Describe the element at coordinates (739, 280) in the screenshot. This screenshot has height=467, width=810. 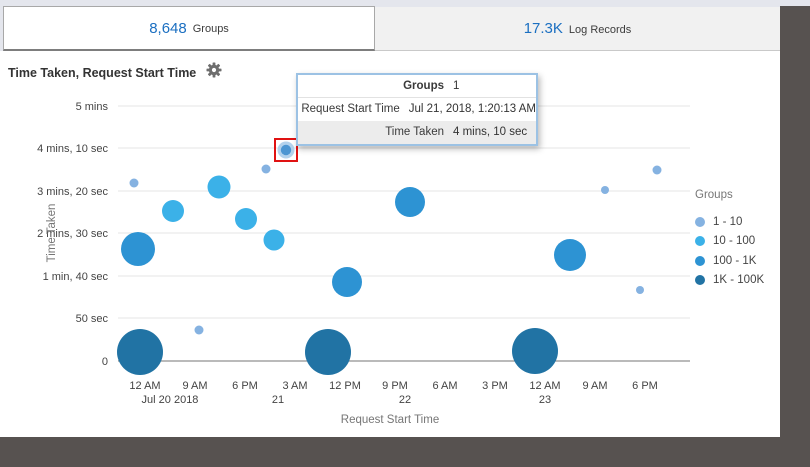
I see `legend-item-label: 1K - 100K` at that location.